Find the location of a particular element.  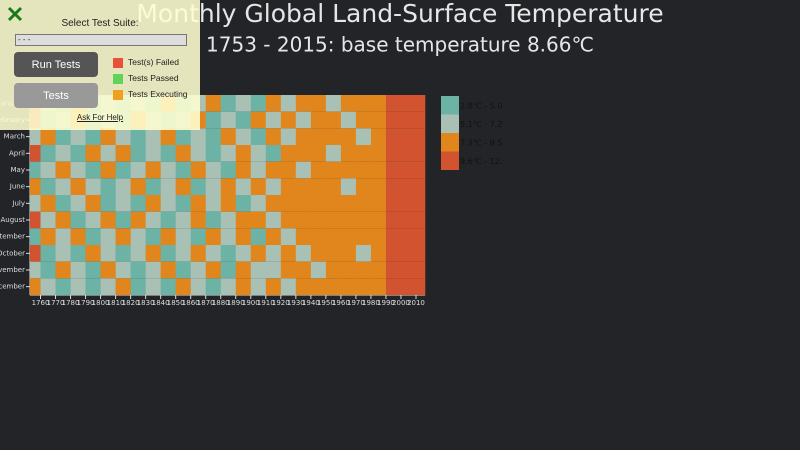

x-tick-label: 1840 is located at coordinates (161, 303).